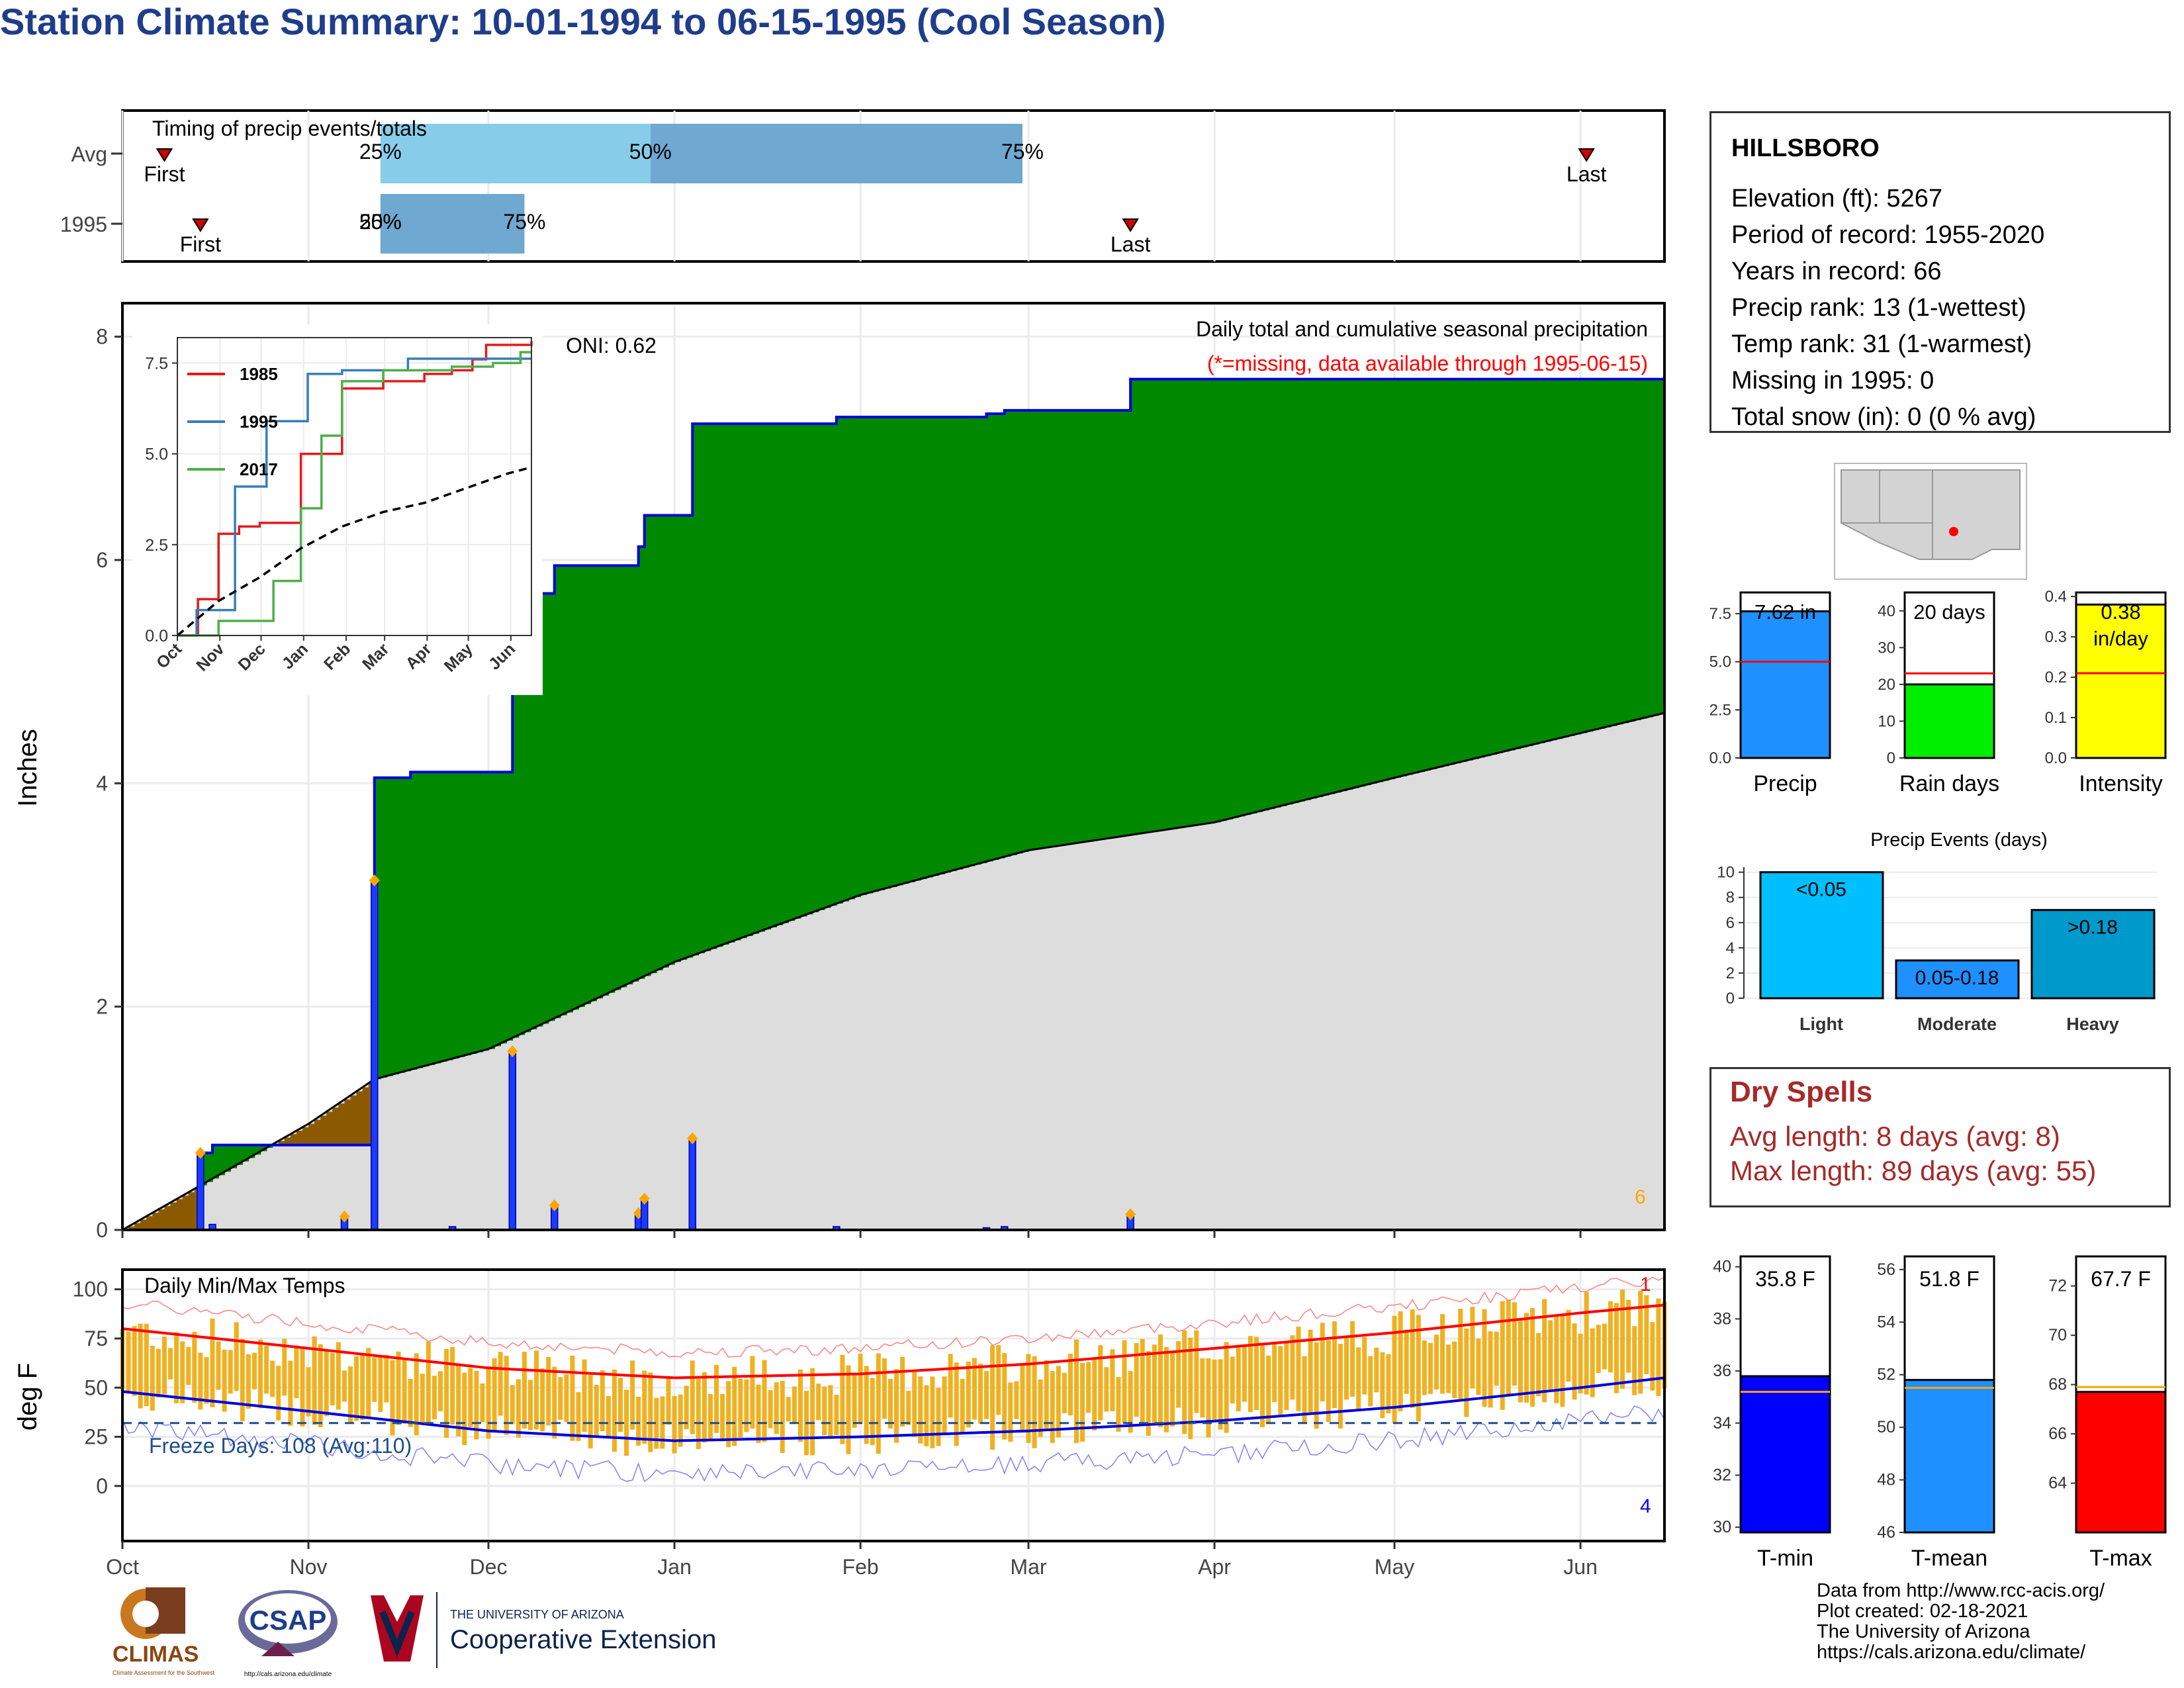  Describe the element at coordinates (309, 1567) in the screenshot. I see `xtick-1: Nov` at that location.